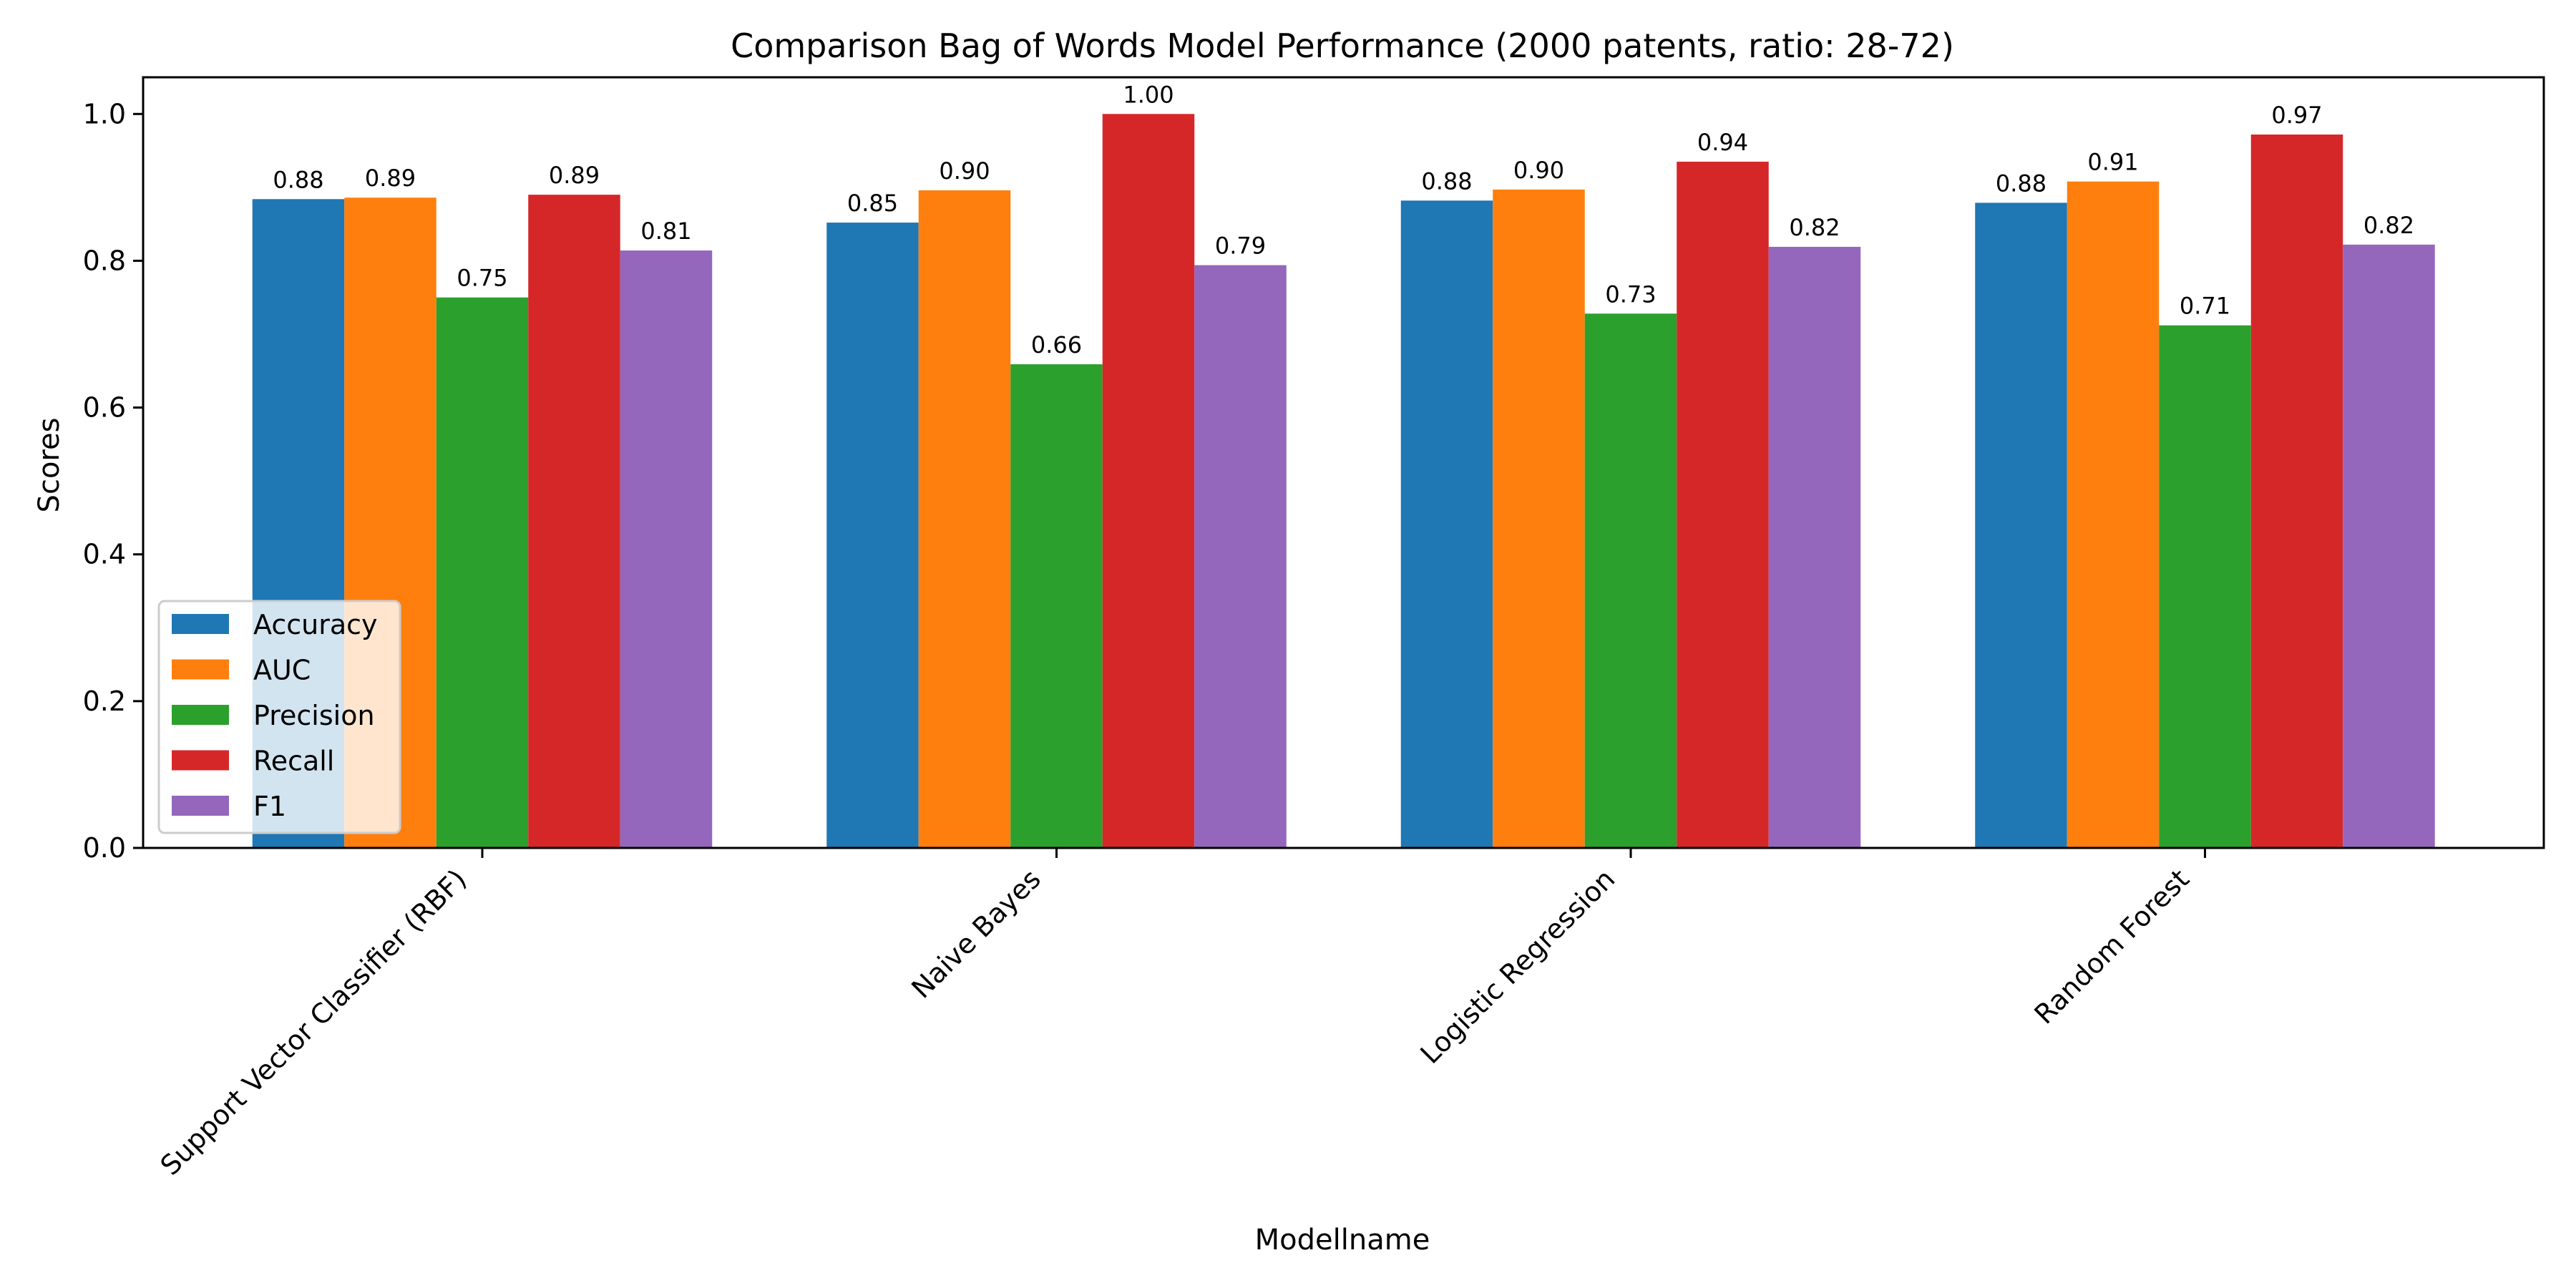 This screenshot has width=2576, height=1288. I want to click on value-label-precision-0: 0.75, so click(482, 278).